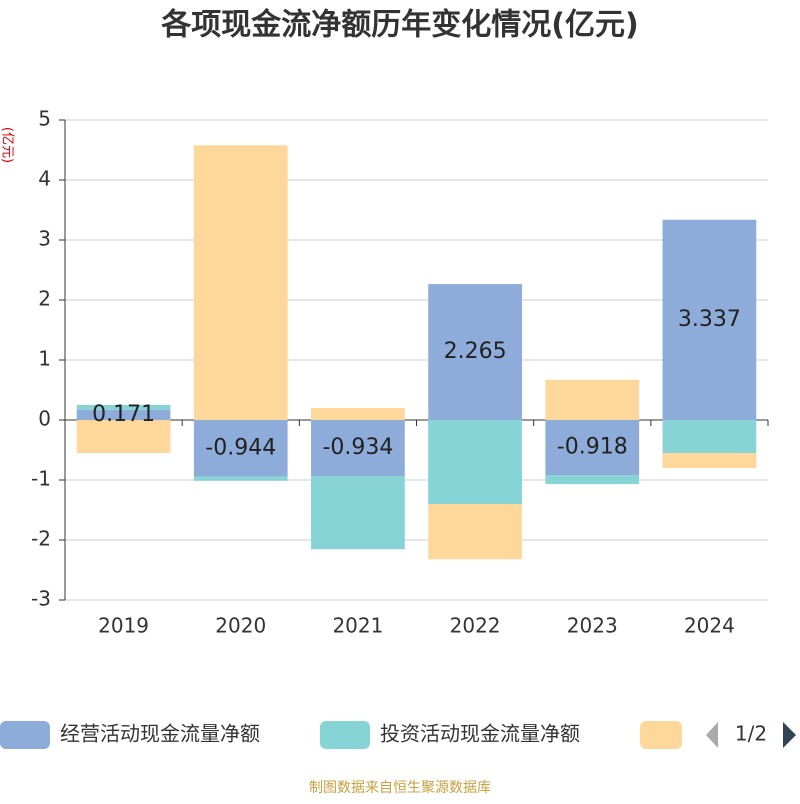  Describe the element at coordinates (357, 626) in the screenshot. I see `x-tick-label: 2021` at that location.